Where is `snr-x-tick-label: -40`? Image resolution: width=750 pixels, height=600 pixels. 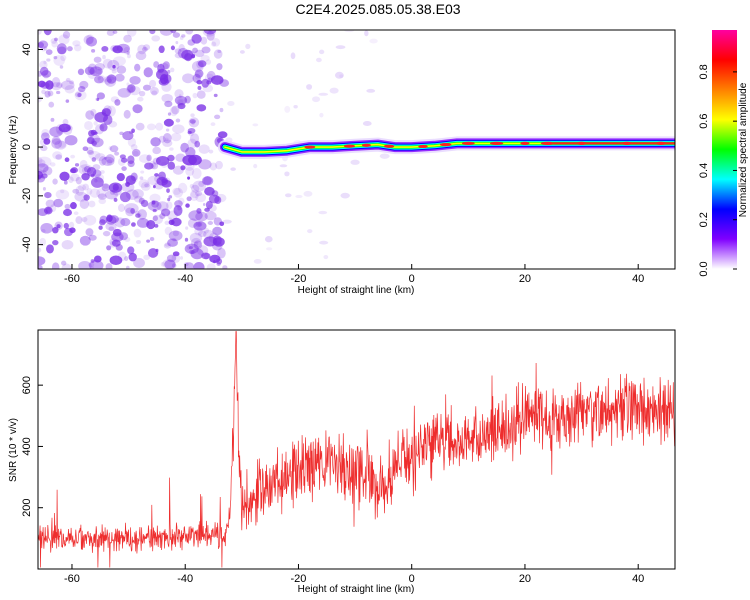 snr-x-tick-label: -40 is located at coordinates (185, 579).